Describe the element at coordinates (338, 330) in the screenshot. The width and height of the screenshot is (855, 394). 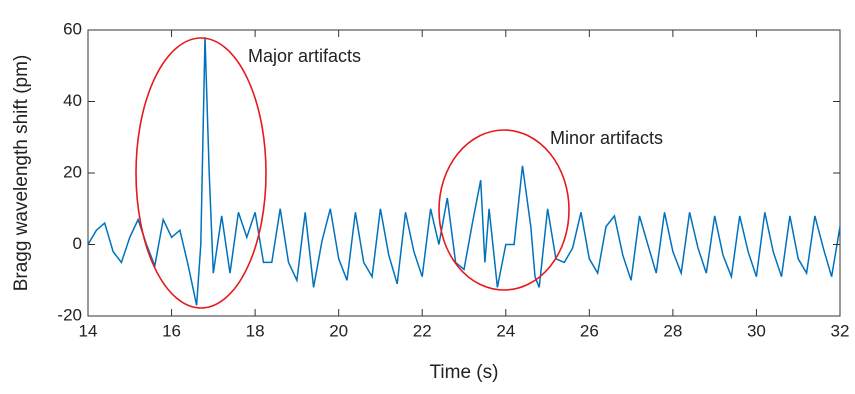
I see `x-tick-label: 20` at that location.